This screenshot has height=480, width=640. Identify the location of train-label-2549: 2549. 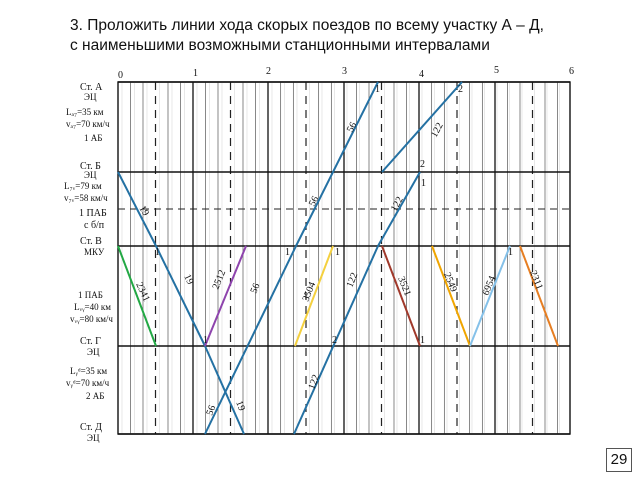
(450, 282).